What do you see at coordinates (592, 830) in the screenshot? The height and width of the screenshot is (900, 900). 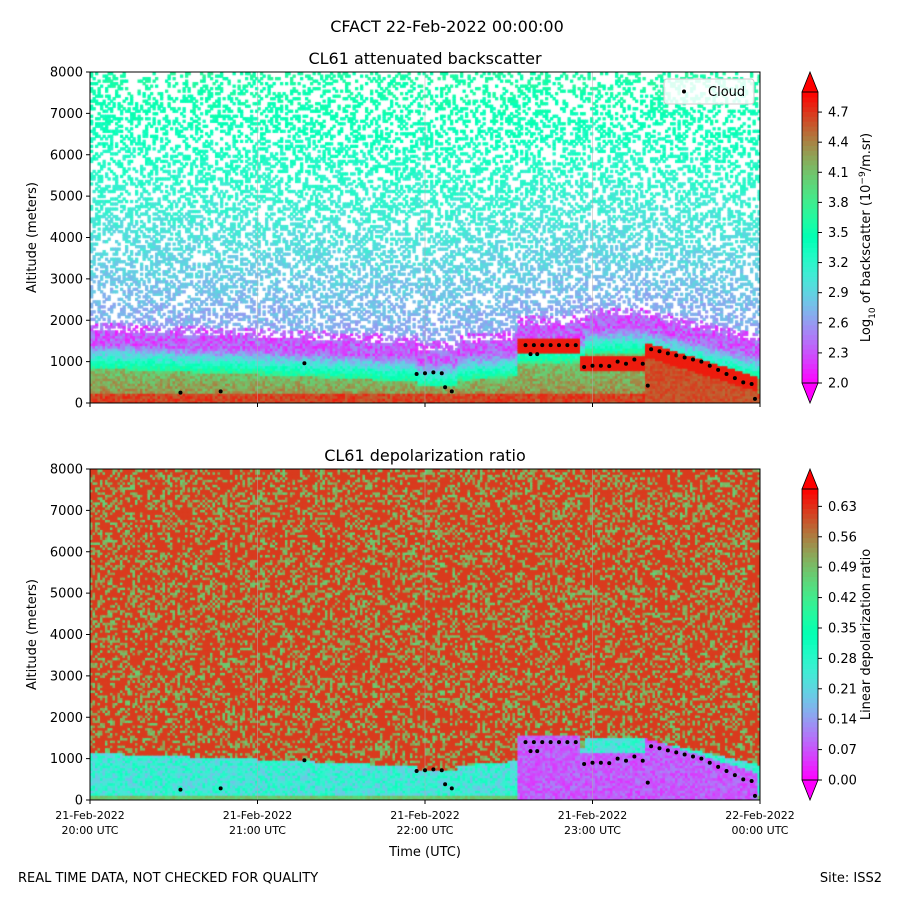 I see `x-tick-label-time: 23:00 UTC` at bounding box center [592, 830].